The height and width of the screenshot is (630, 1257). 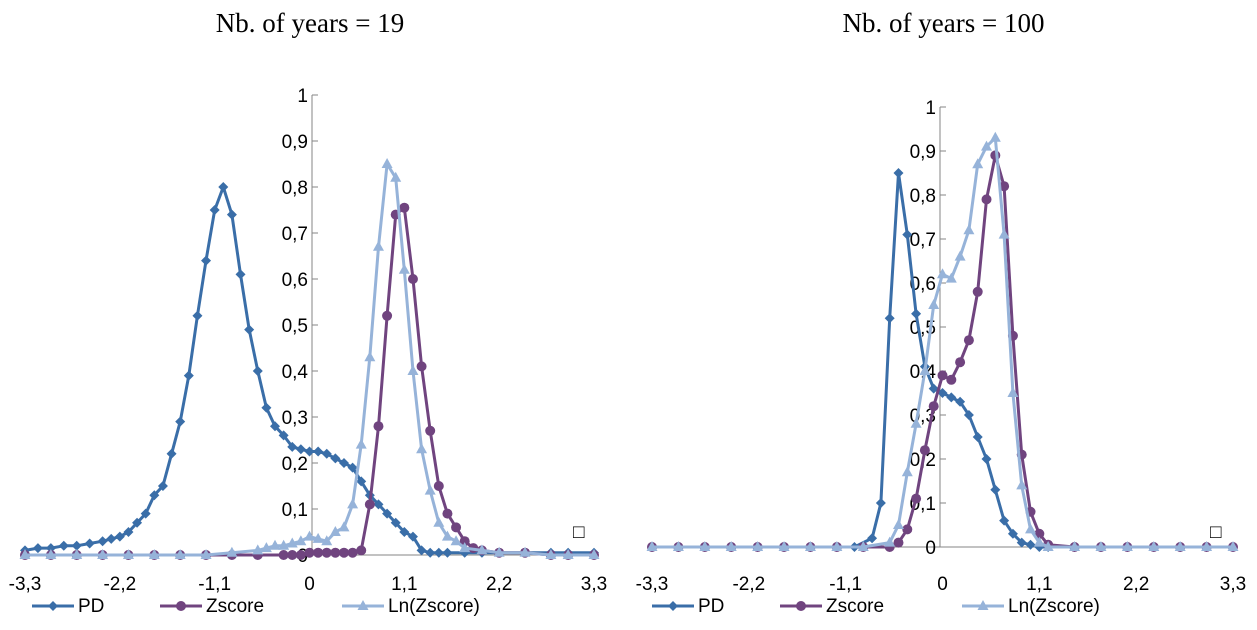 What do you see at coordinates (295, 234) in the screenshot?
I see `y-tick-label: 0,7` at bounding box center [295, 234].